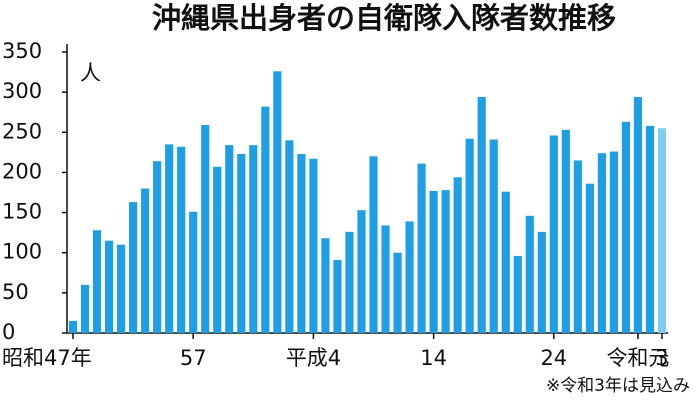  What do you see at coordinates (22, 51) in the screenshot?
I see `y-tick-label: 350` at bounding box center [22, 51].